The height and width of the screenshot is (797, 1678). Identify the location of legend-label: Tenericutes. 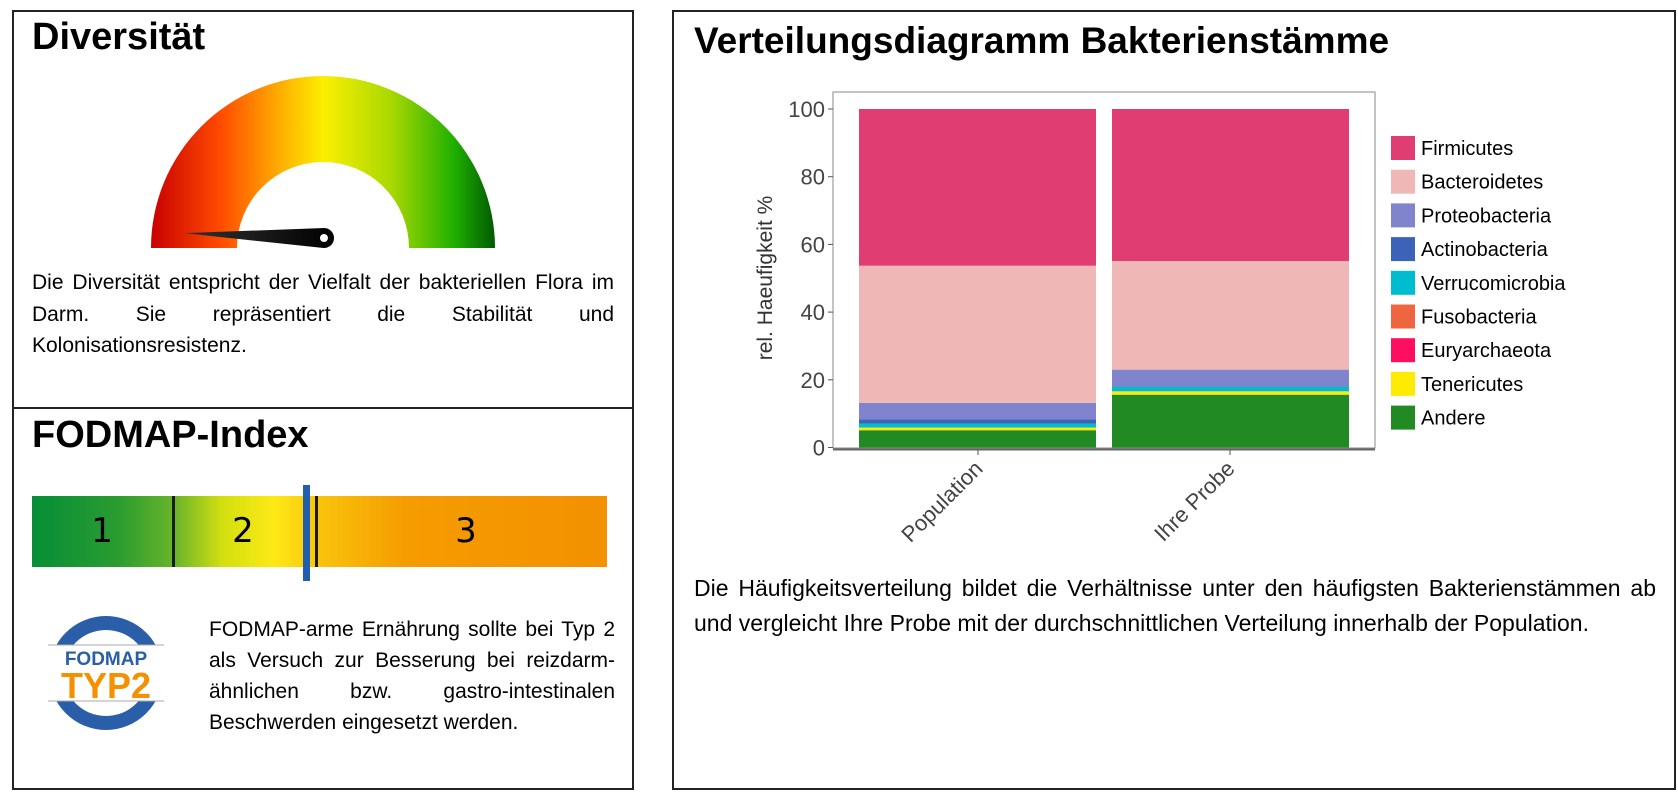
(1472, 385).